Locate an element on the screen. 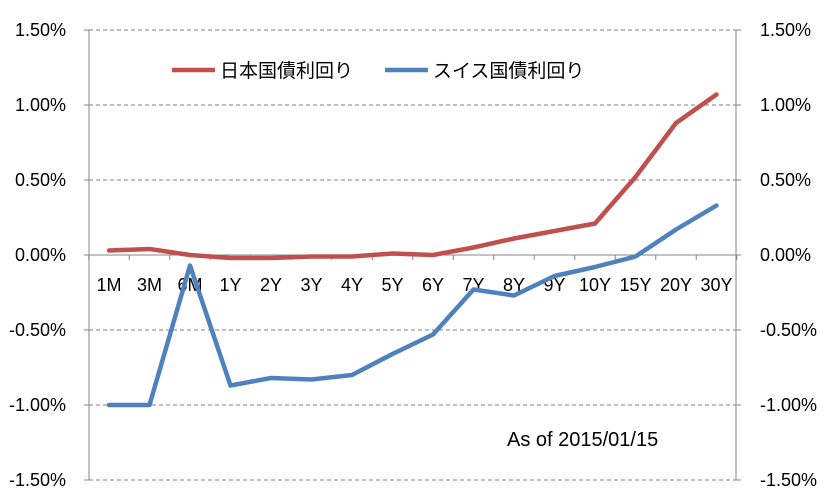 The image size is (833, 500). left-tick-label: 1.00% is located at coordinates (40, 105).